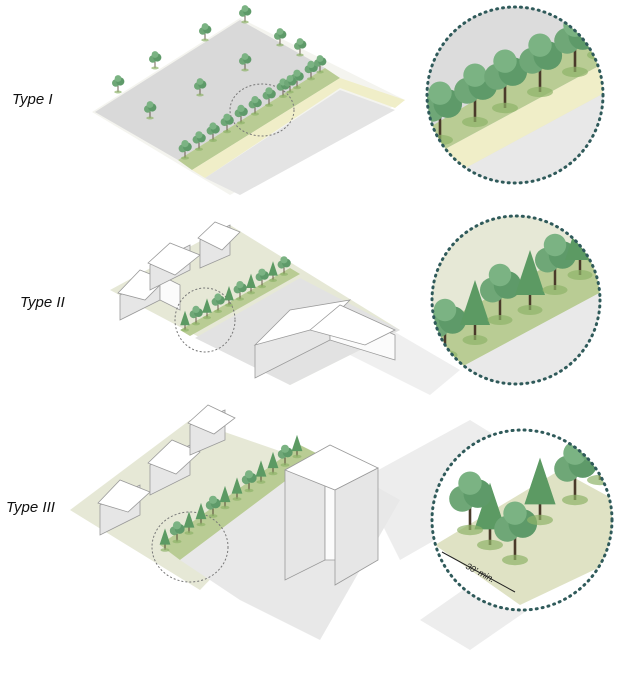 Image resolution: width=619 pixels, height=689 pixels. I want to click on parking-lot-scene, so click(248, 106).